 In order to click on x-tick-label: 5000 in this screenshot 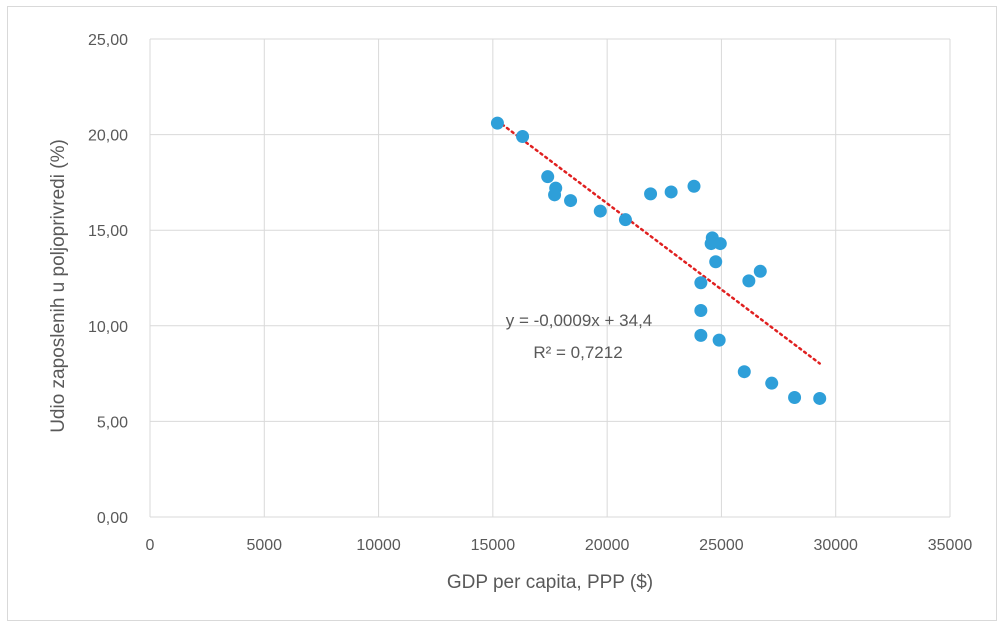, I will do `click(264, 545)`.